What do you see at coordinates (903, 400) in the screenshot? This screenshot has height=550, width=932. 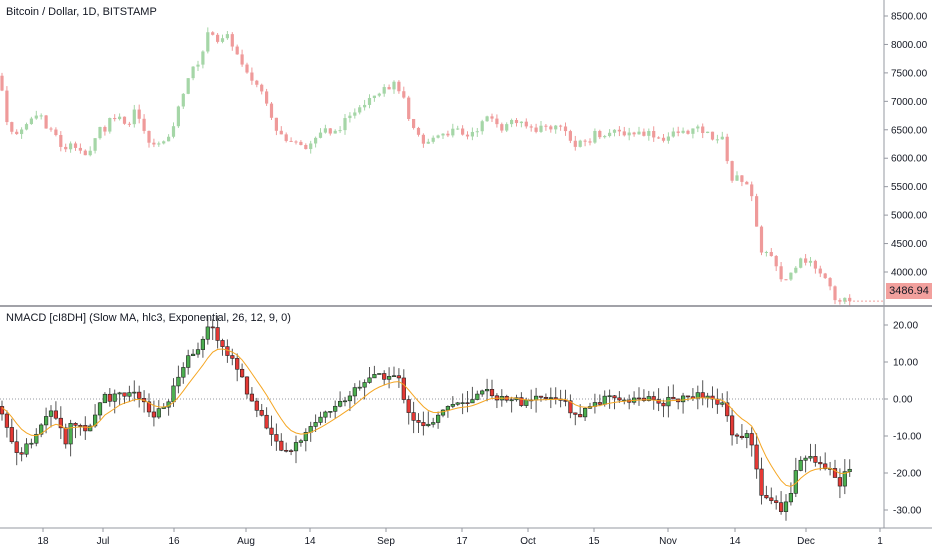 I see `indicator-tick-label: 0.00` at bounding box center [903, 400].